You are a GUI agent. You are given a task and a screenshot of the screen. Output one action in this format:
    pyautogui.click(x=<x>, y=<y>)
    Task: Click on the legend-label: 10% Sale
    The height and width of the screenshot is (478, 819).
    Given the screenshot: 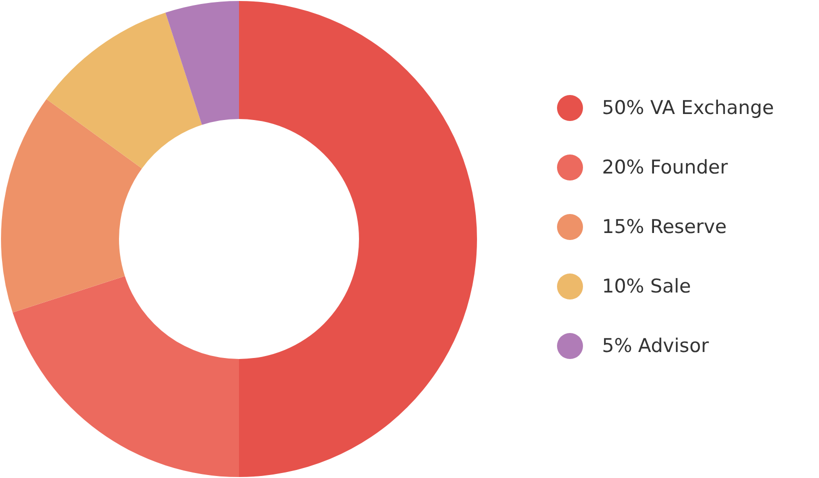 What is the action you would take?
    pyautogui.click(x=646, y=287)
    